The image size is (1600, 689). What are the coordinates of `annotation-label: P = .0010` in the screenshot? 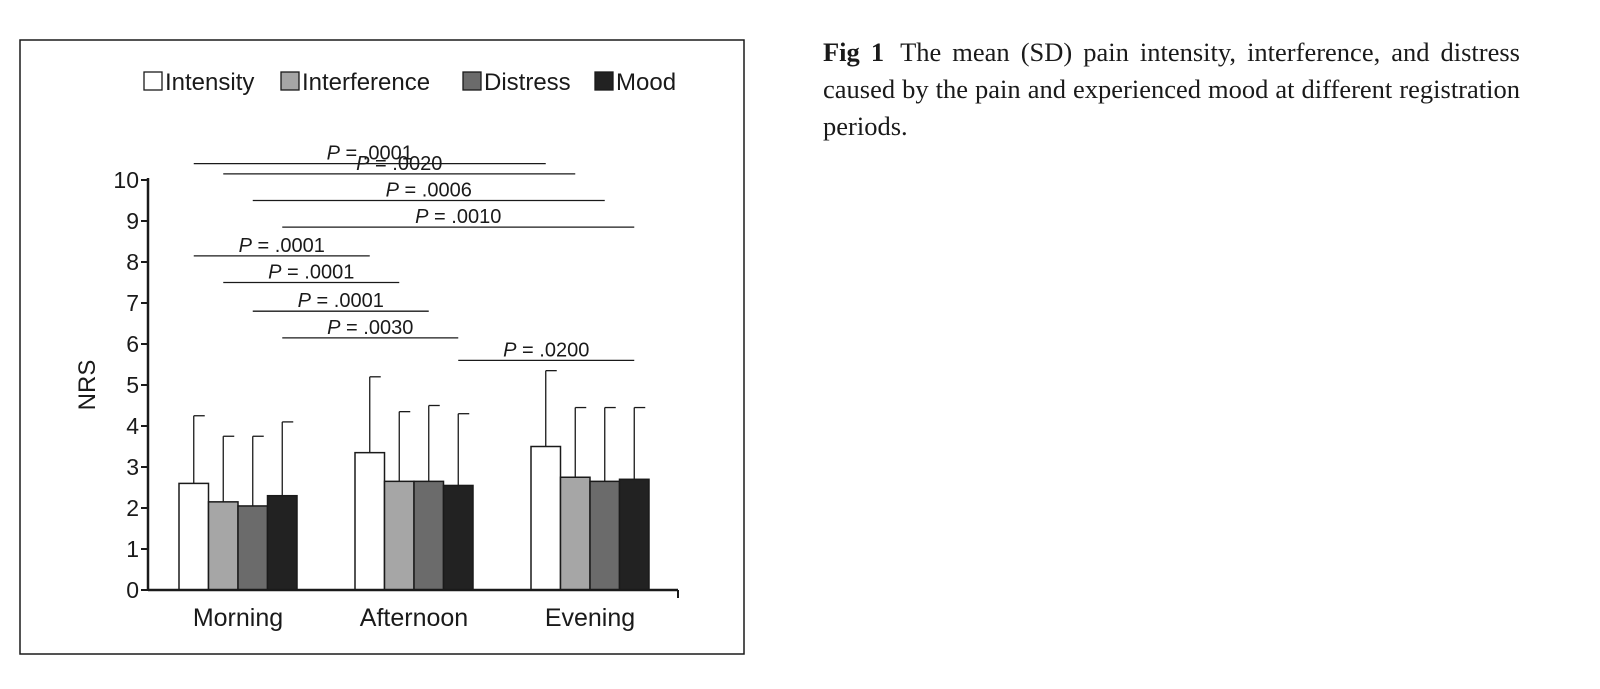 It's located at (458, 217).